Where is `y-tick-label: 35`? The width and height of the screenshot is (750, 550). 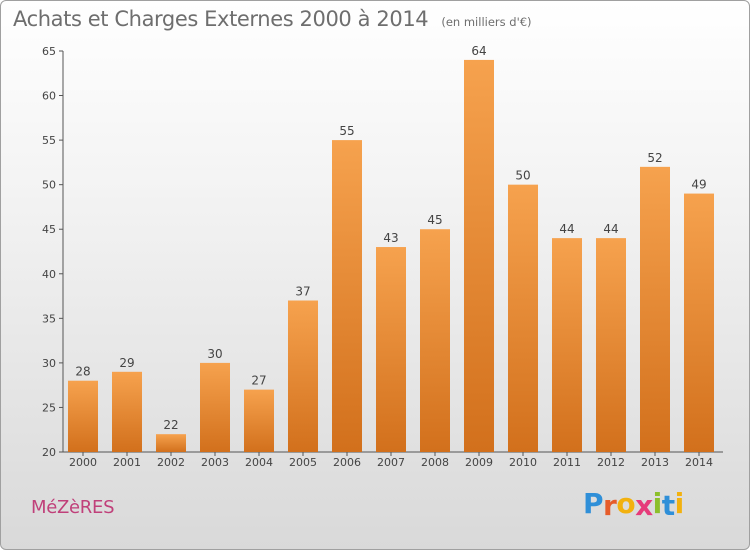
y-tick-label: 35 is located at coordinates (49, 318).